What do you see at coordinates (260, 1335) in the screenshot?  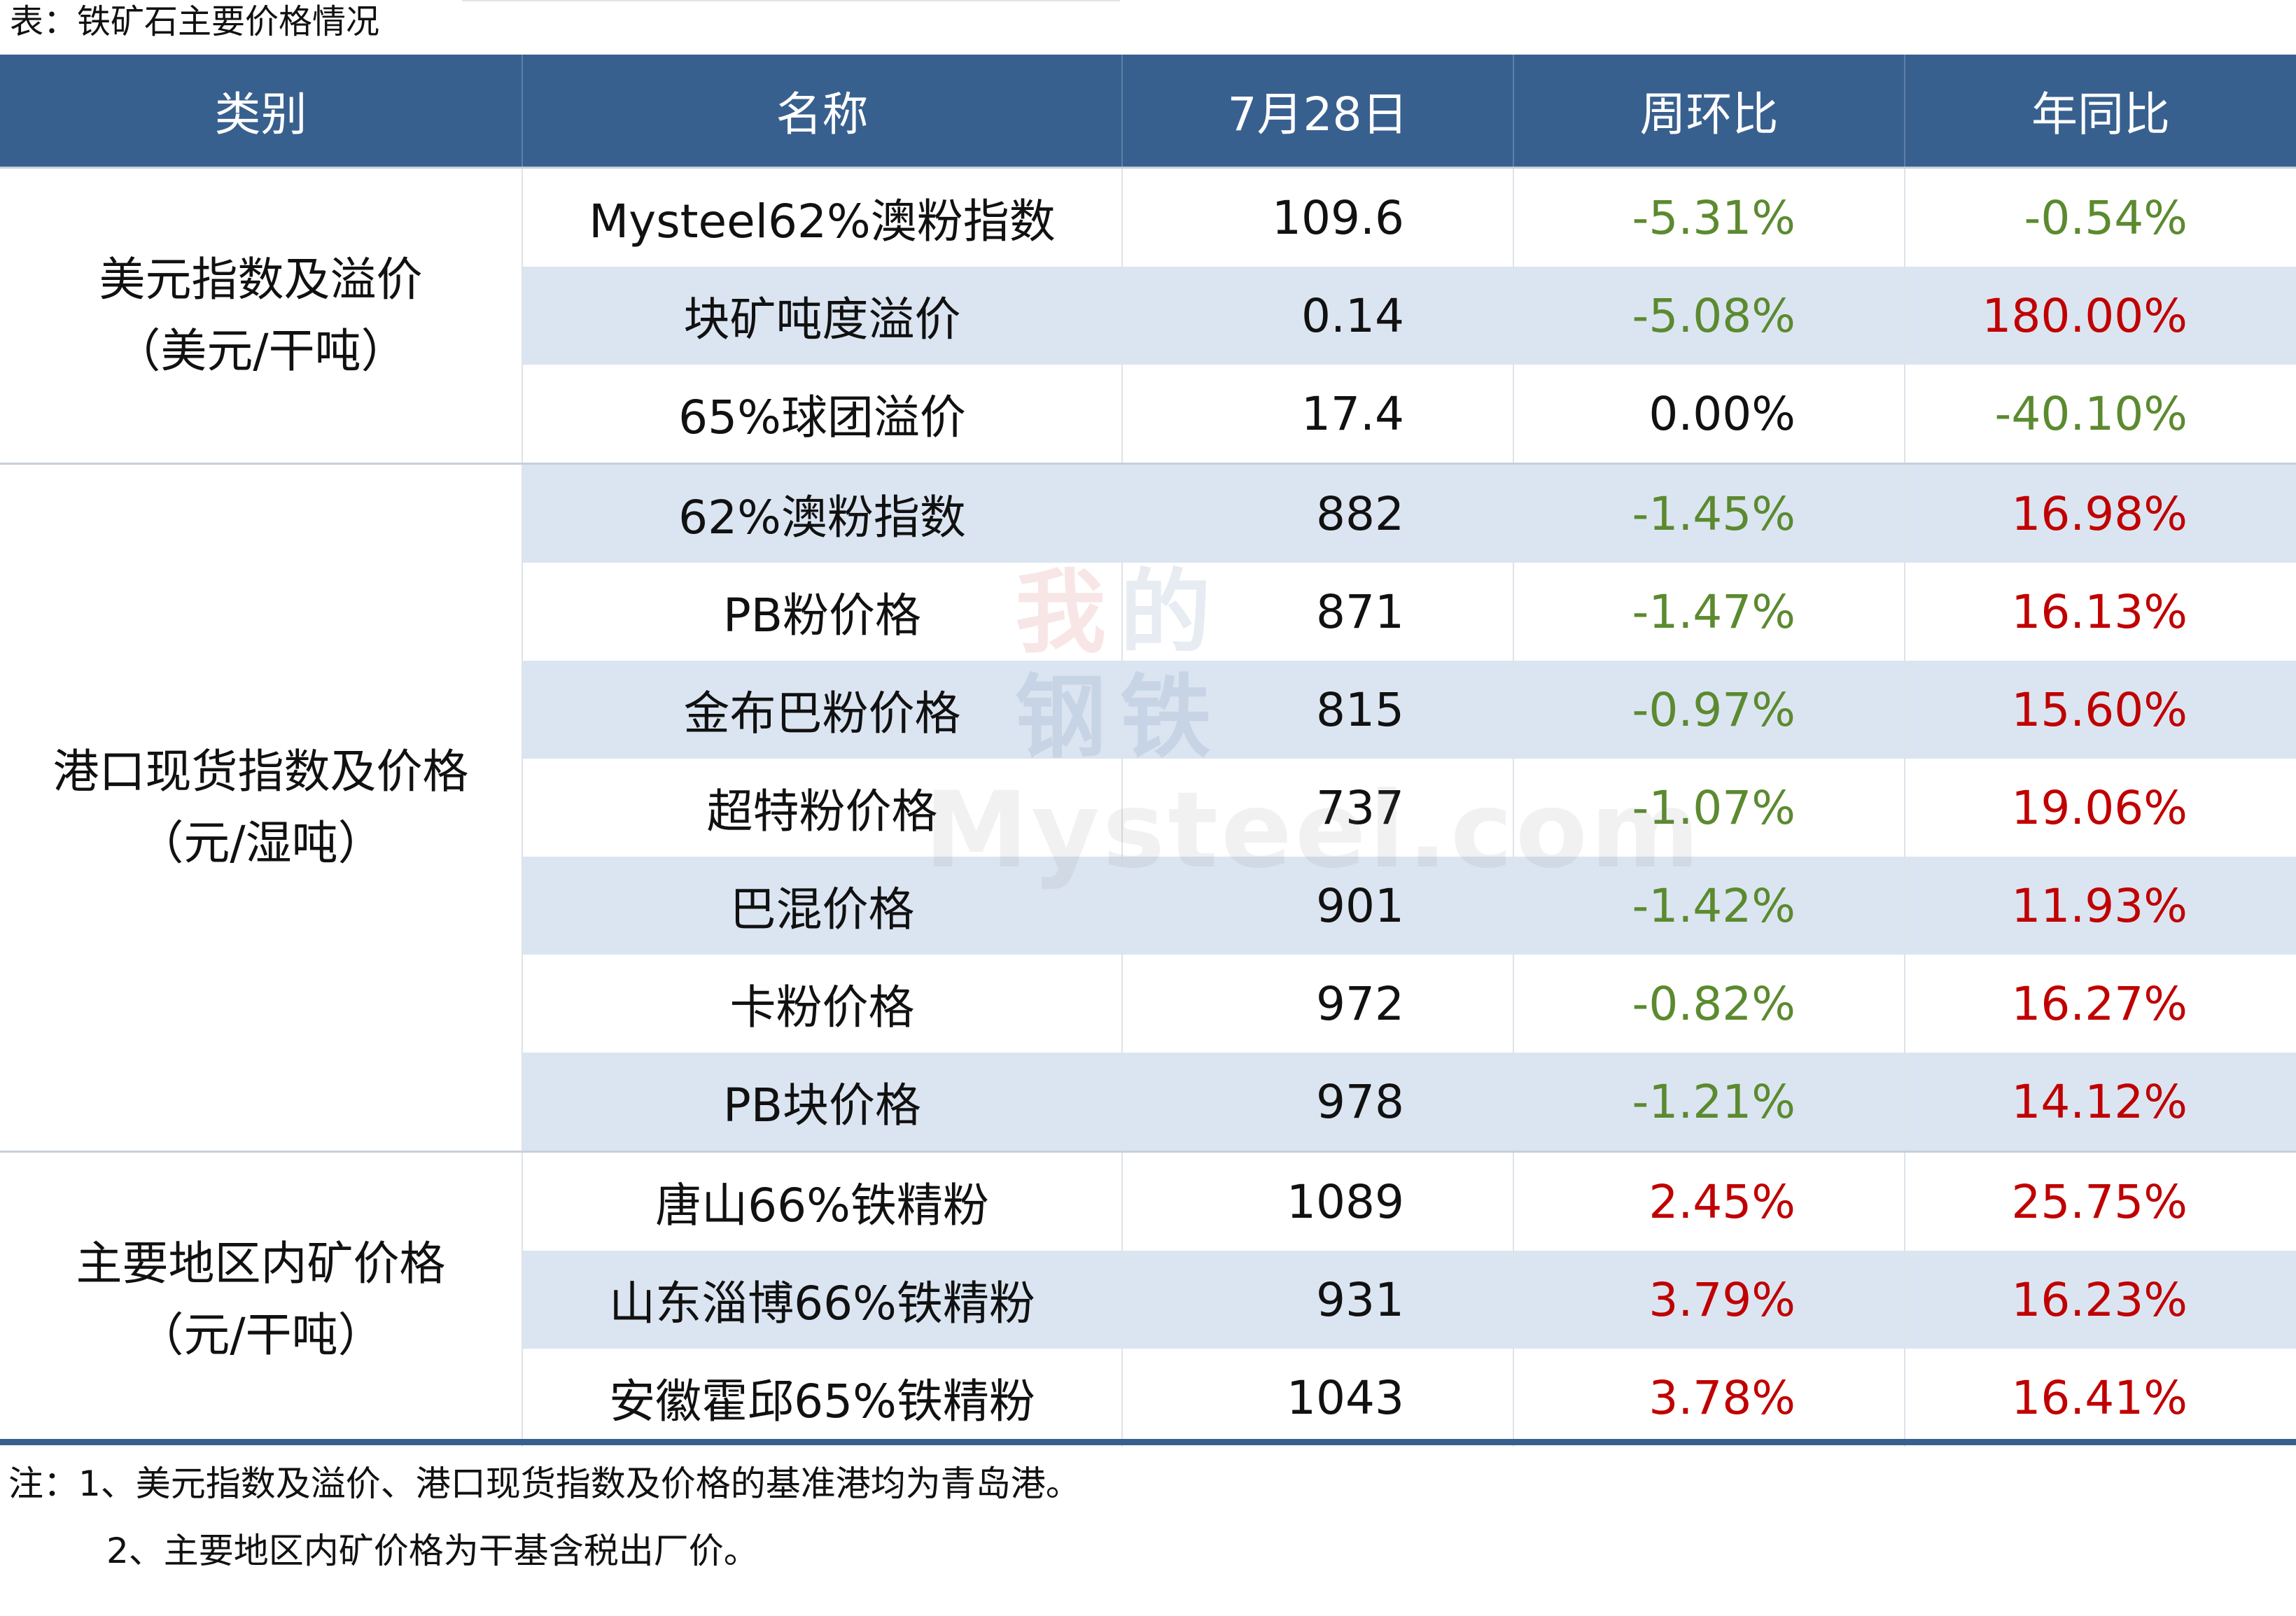 I see `category-unit: （元/干吨）` at bounding box center [260, 1335].